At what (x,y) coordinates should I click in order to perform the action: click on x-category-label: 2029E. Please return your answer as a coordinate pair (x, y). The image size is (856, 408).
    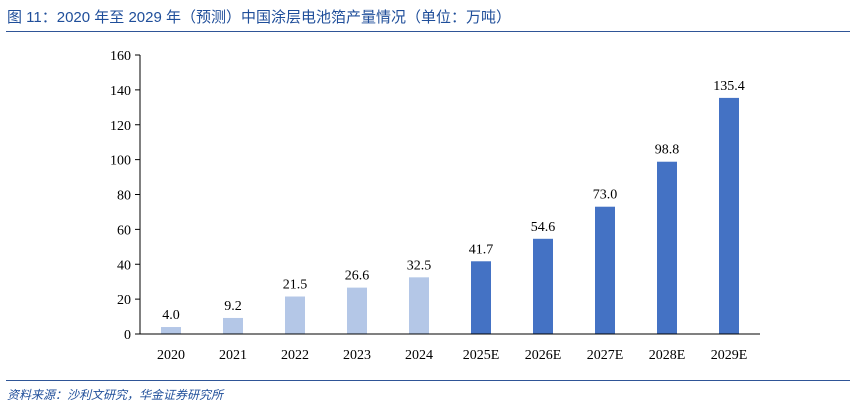
    Looking at the image, I should click on (729, 355).